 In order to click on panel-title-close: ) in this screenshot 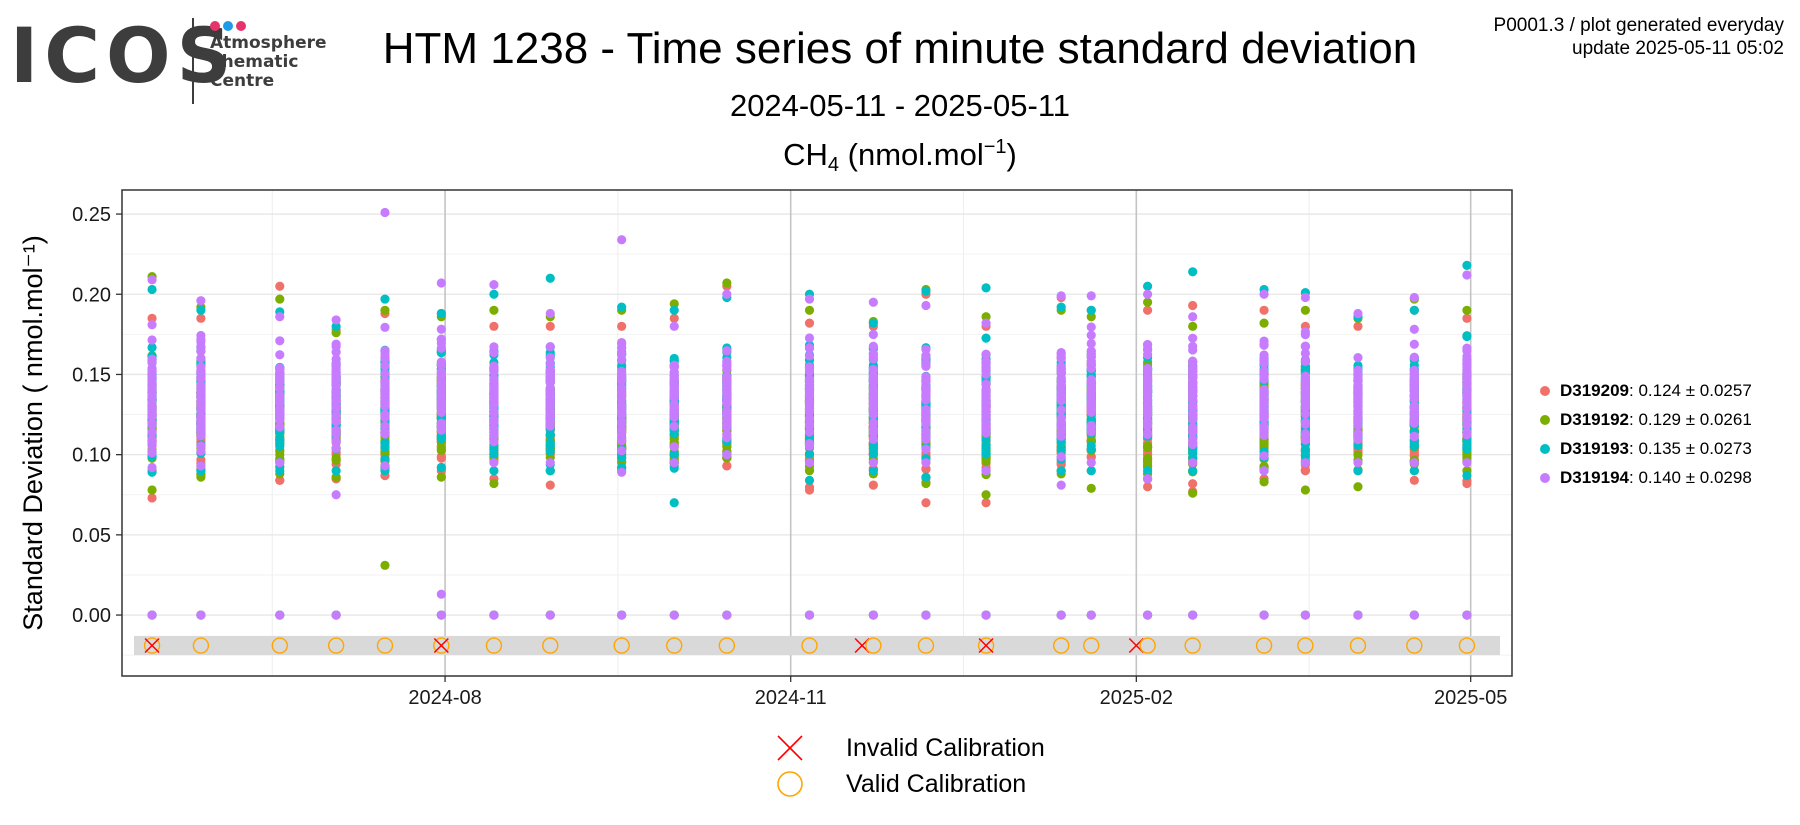, I will do `click(1011, 154)`.